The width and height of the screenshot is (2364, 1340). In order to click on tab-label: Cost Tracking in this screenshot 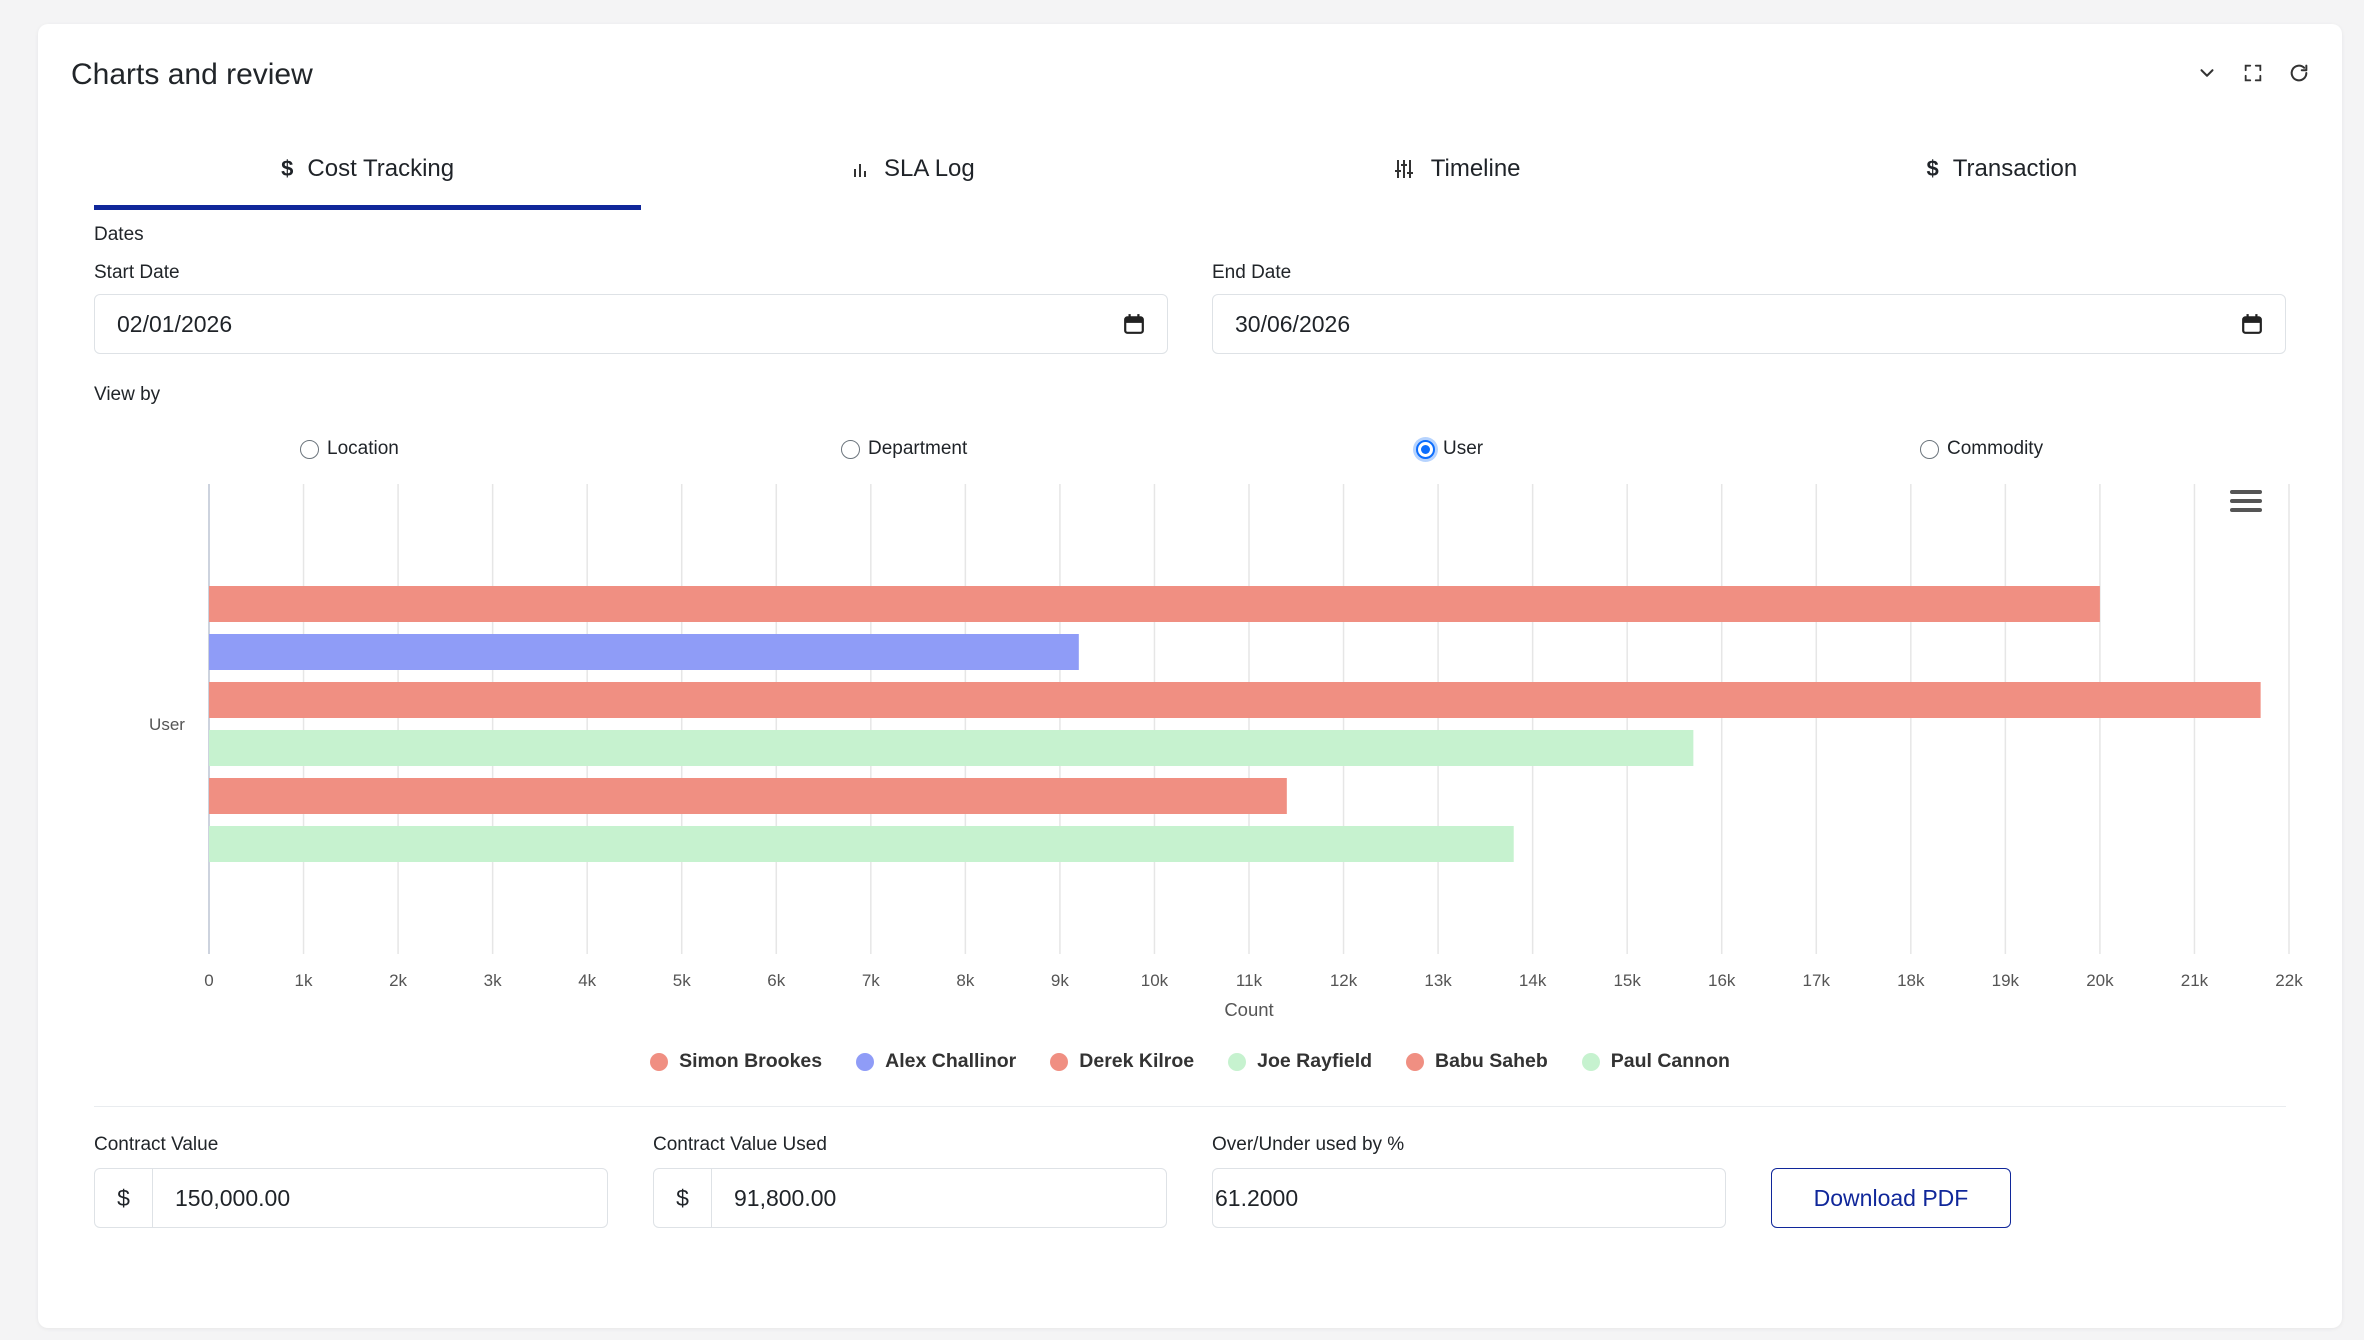, I will do `click(381, 168)`.